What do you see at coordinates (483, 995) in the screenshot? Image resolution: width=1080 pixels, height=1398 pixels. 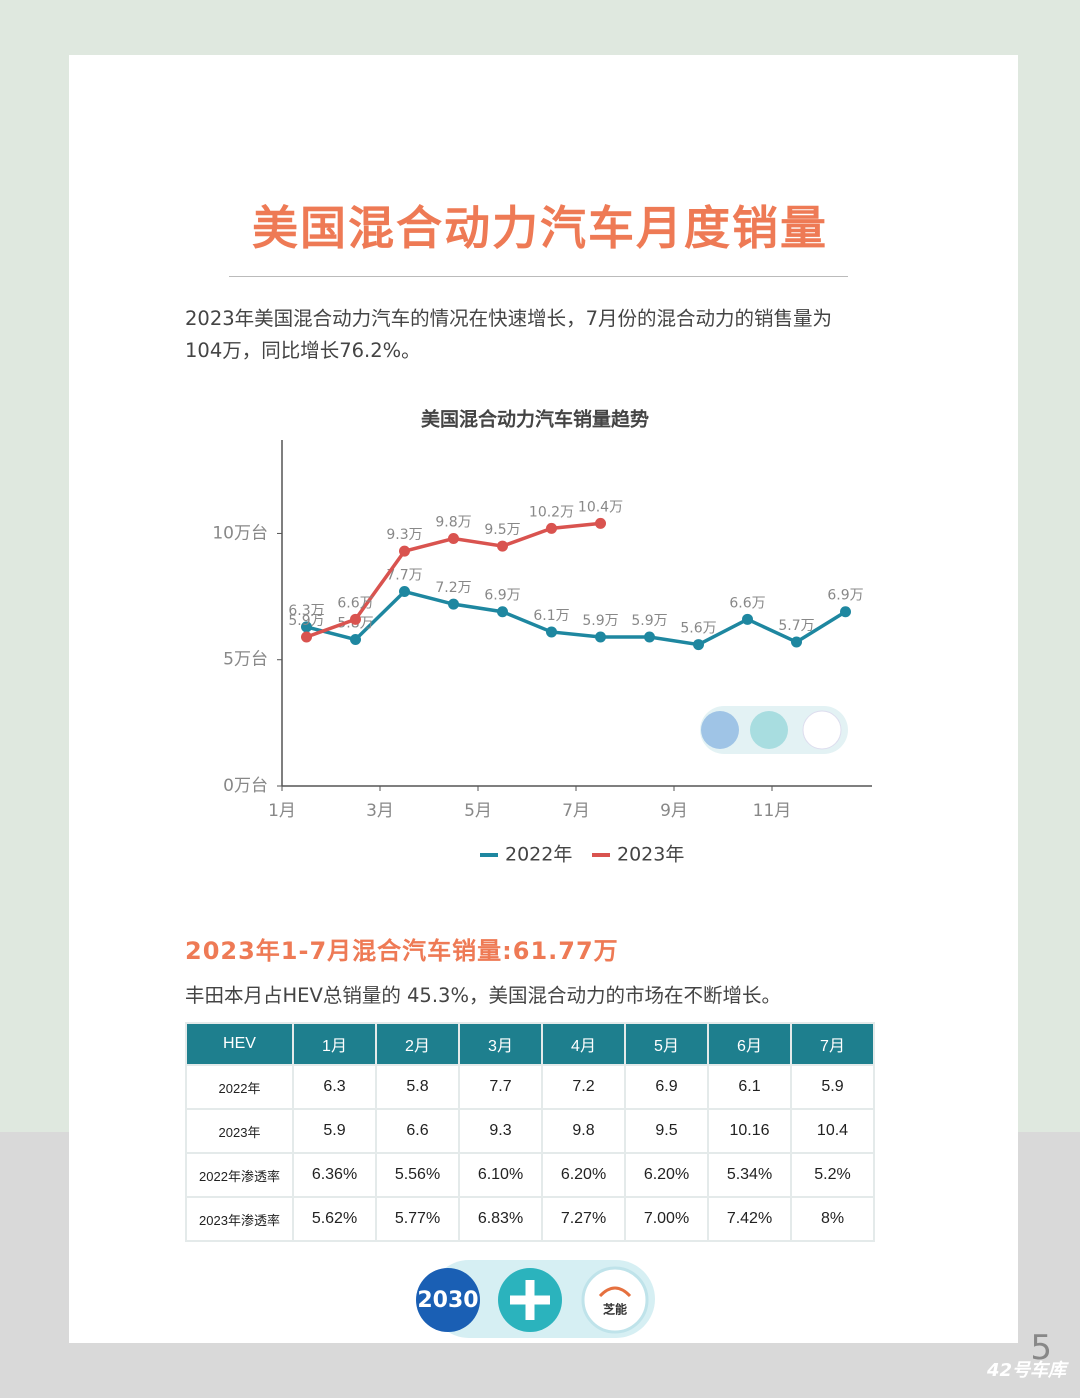 I see `section-text: 丰田本月占HEV总销量的 45.3%，美国混合动力的市场在不断增长。` at bounding box center [483, 995].